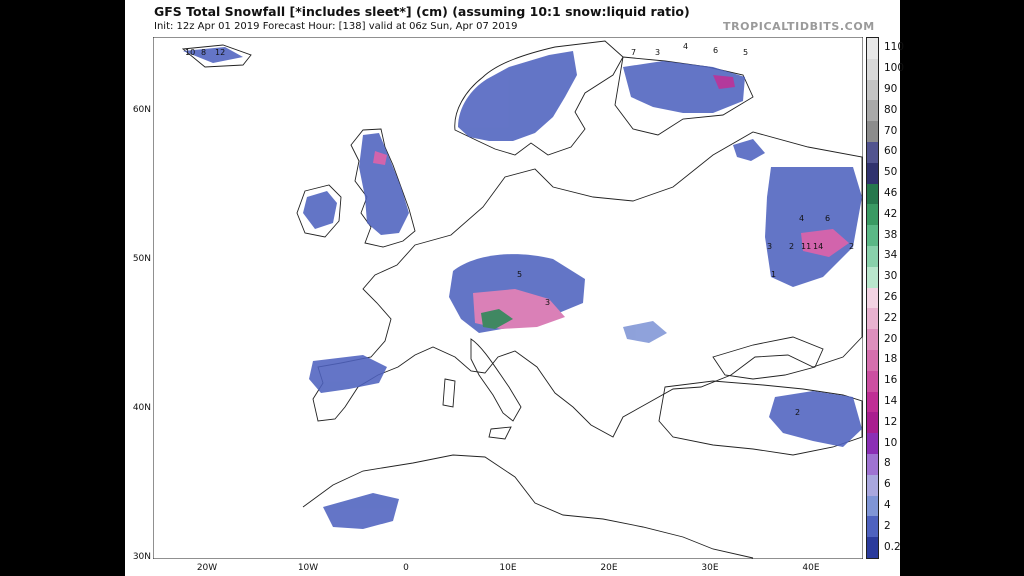 Image resolution: width=1024 pixels, height=576 pixels. What do you see at coordinates (891, 317) in the screenshot?
I see `colorbar-label: 22` at bounding box center [891, 317].